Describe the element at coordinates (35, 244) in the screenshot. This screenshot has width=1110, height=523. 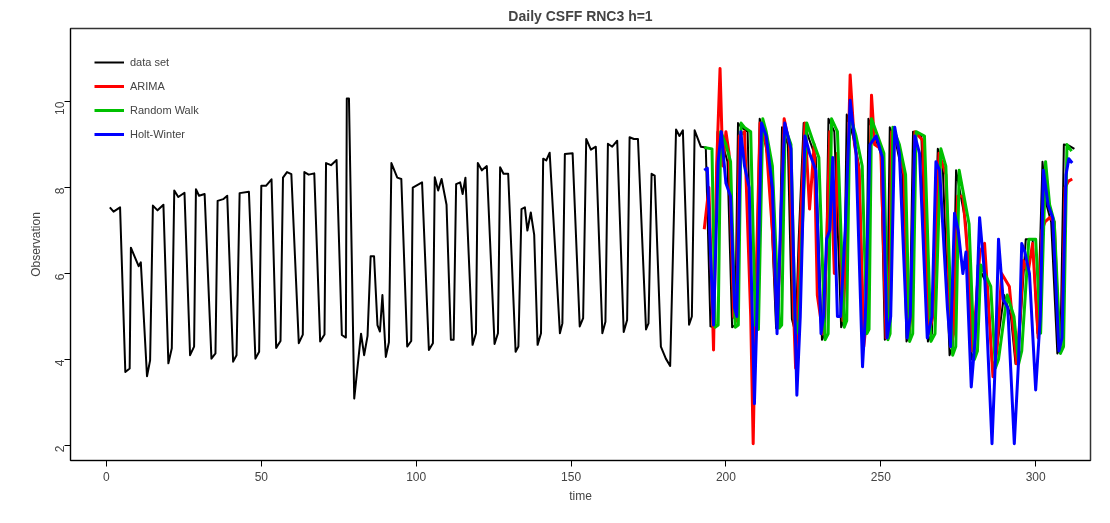
I see `y-axis-title: Observation` at that location.